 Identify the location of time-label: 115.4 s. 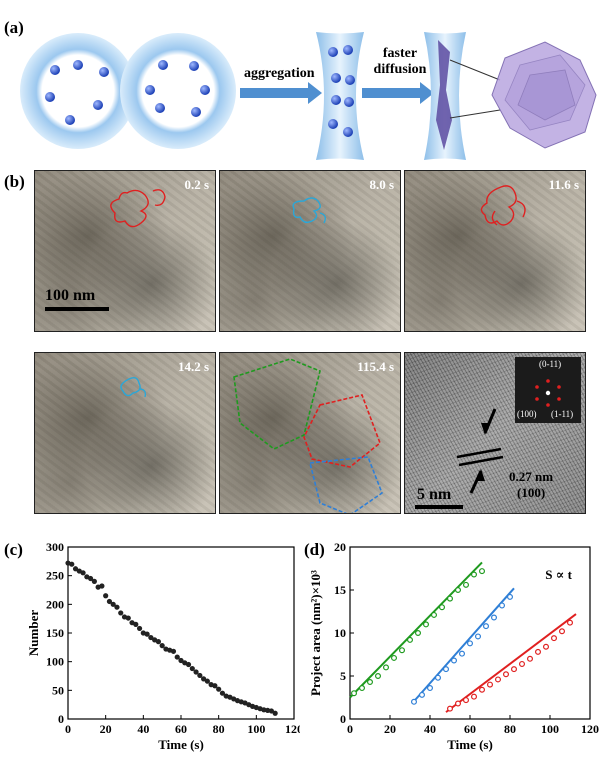
(375, 366).